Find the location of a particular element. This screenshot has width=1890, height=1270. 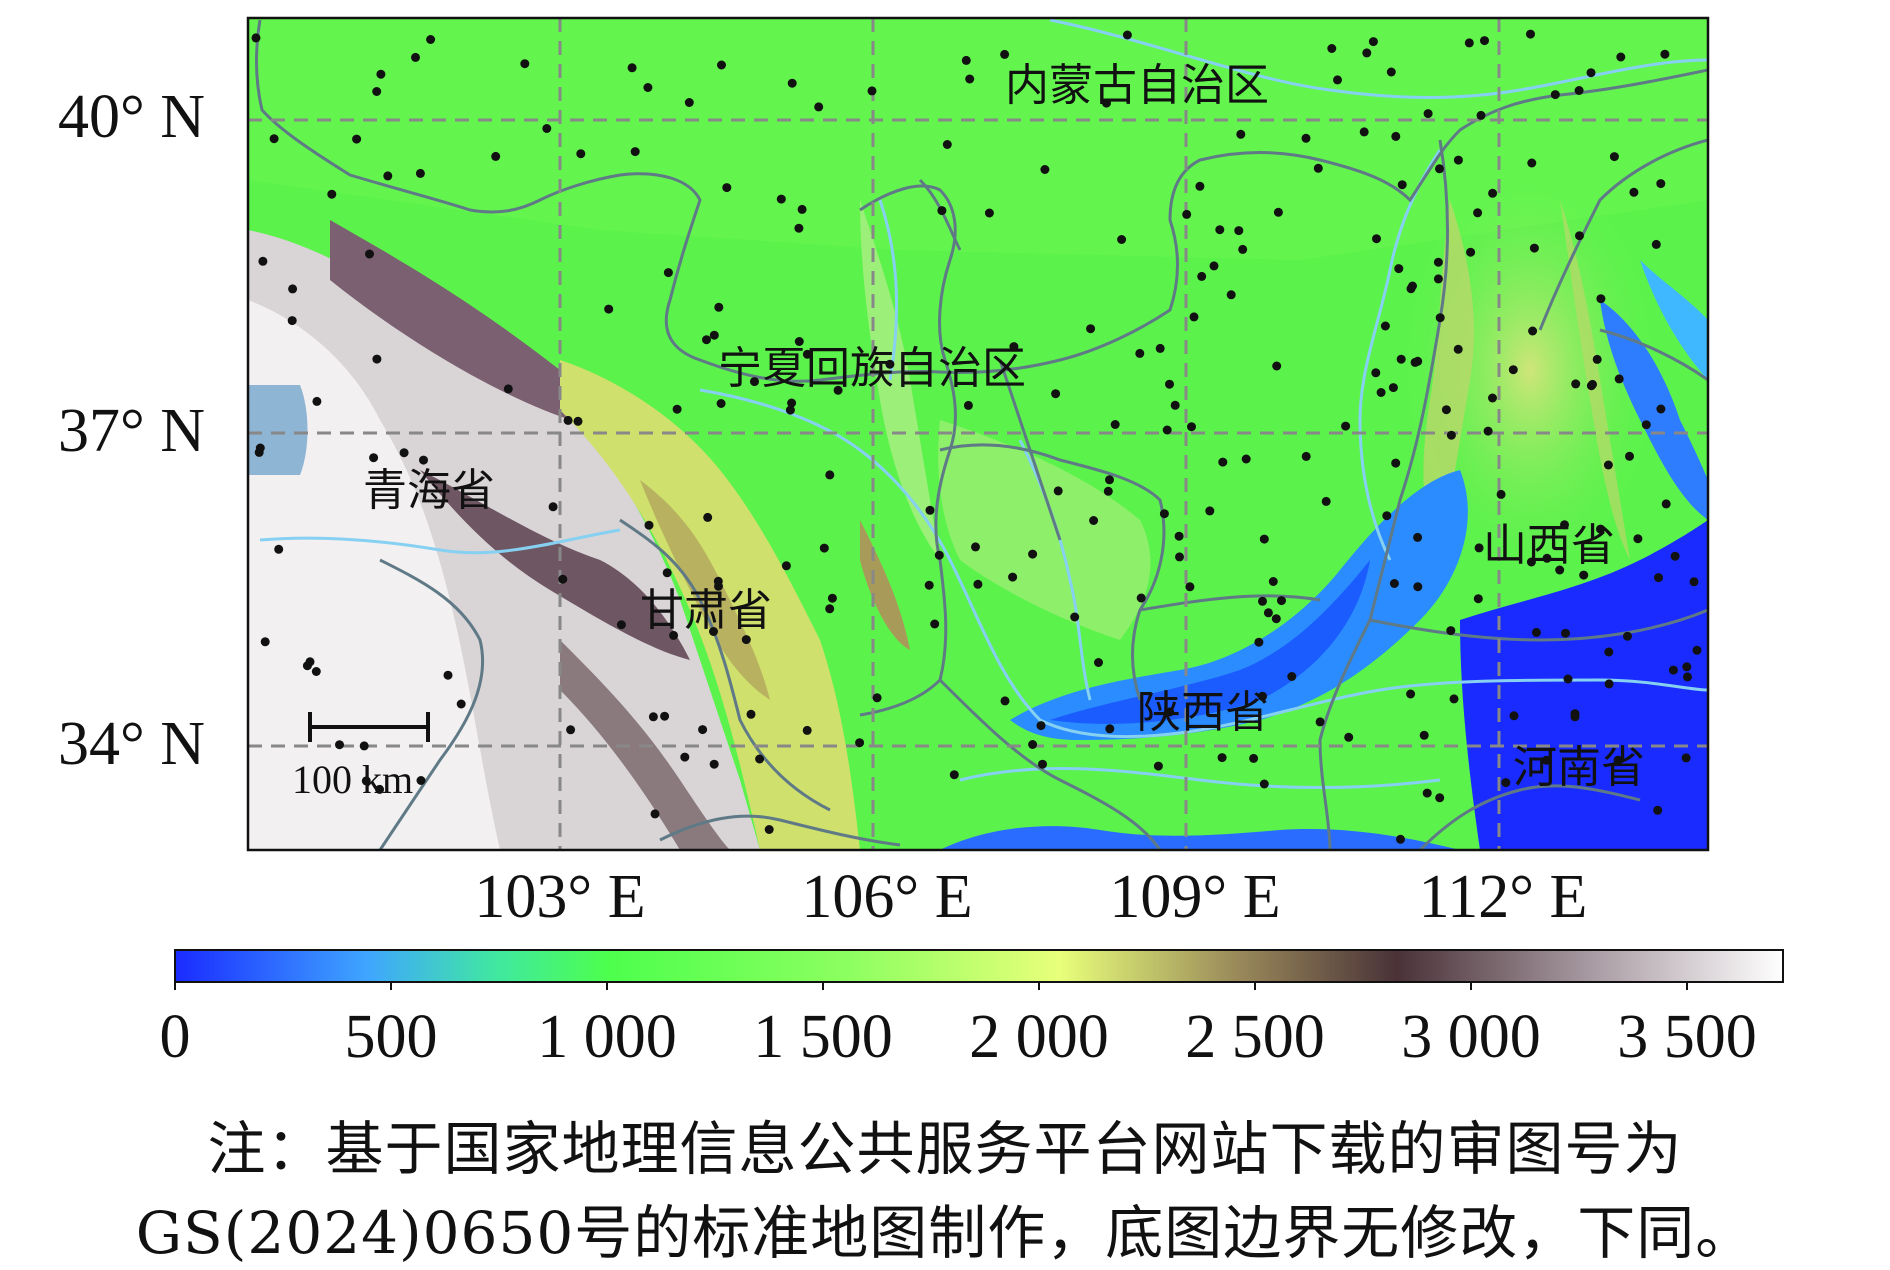

colorbar-label-0: 0 is located at coordinates (175, 1037).